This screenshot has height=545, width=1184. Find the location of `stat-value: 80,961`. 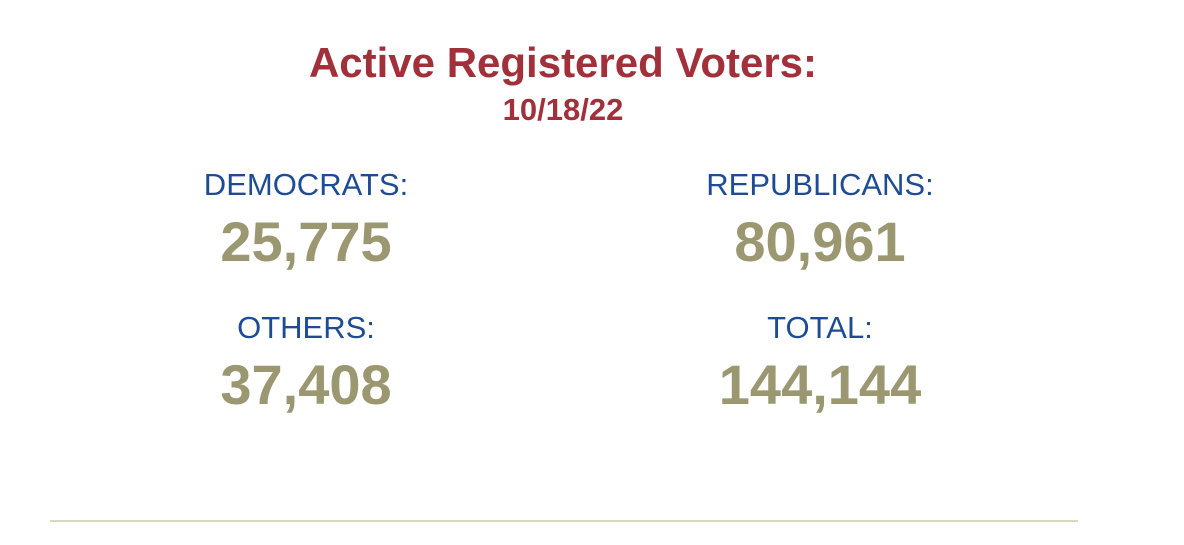

stat-value: 80,961 is located at coordinates (820, 241).